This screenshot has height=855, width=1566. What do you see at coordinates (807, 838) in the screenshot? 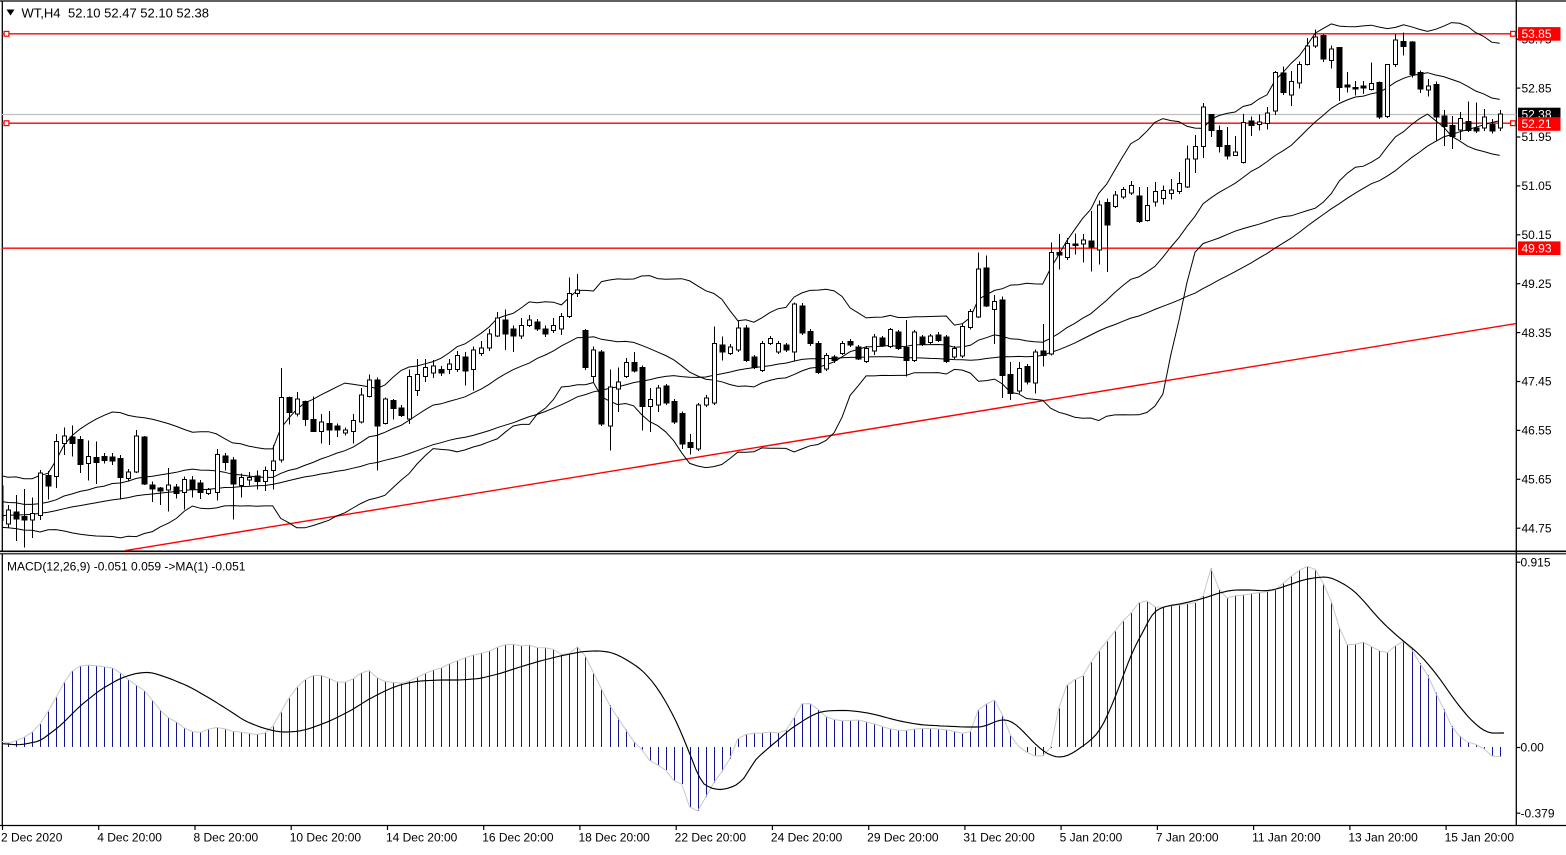
I see `svg-text: 24 Dec 20:00` at bounding box center [807, 838].